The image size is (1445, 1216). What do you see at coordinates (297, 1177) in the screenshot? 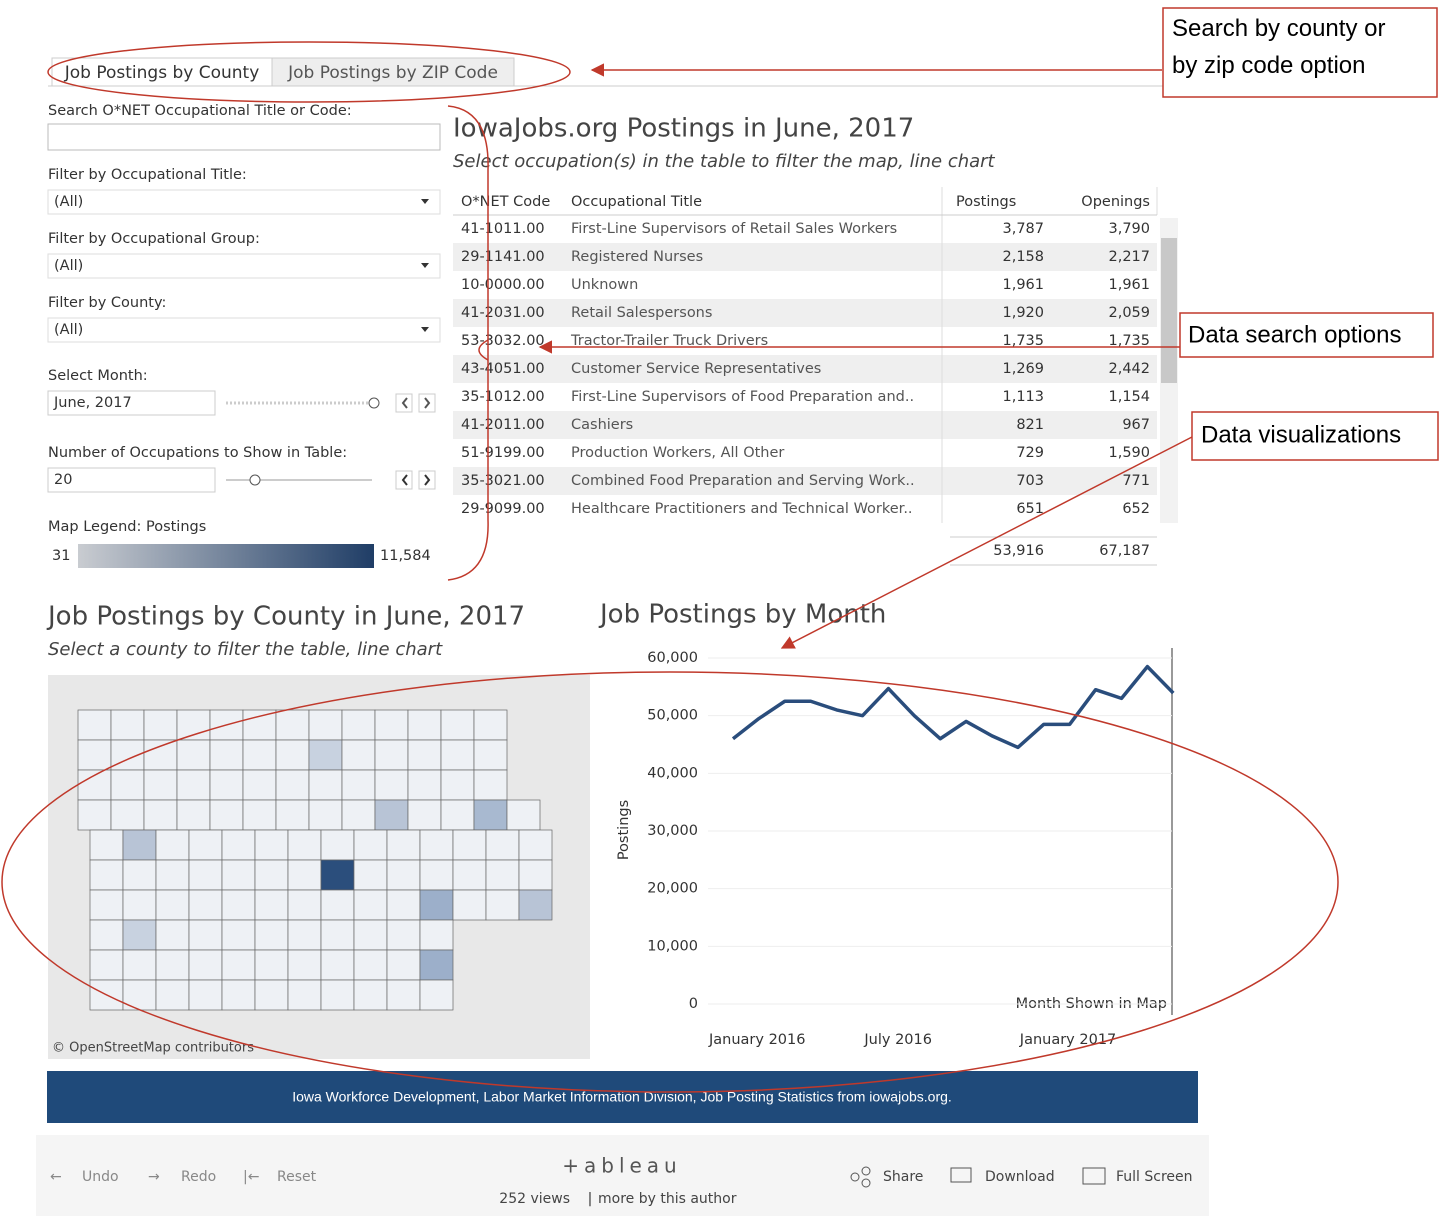
I see `reset-button: Reset` at bounding box center [297, 1177].